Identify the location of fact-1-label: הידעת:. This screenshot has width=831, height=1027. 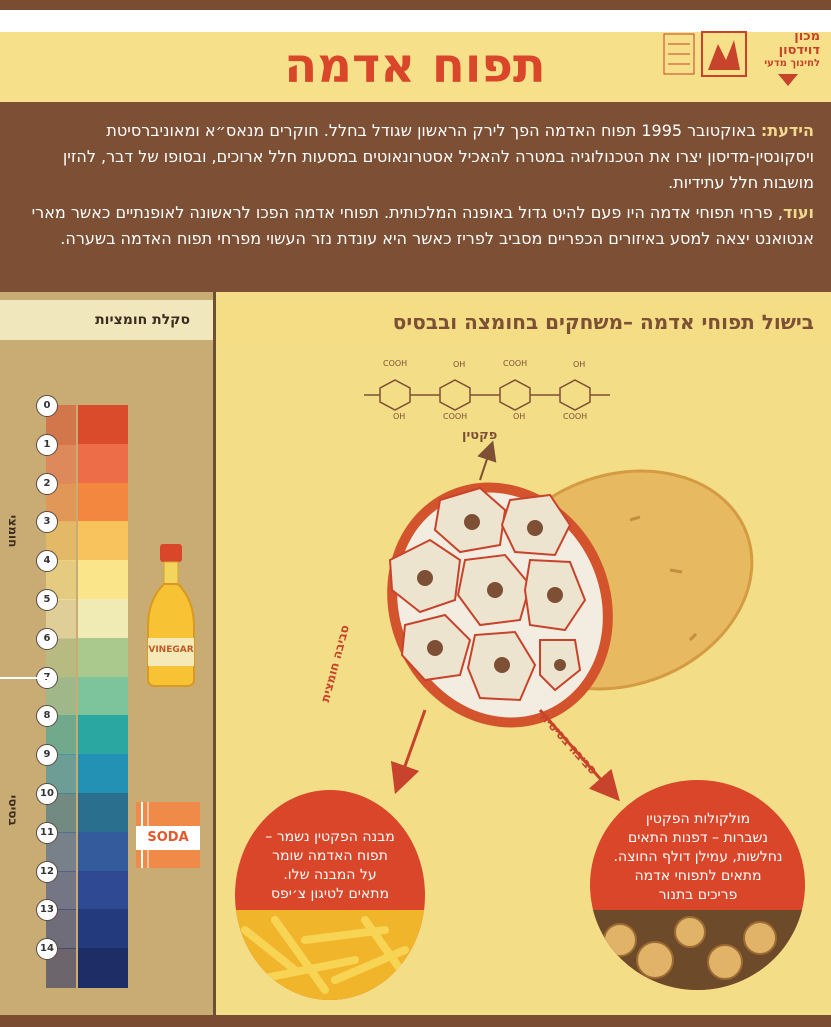
(787, 130).